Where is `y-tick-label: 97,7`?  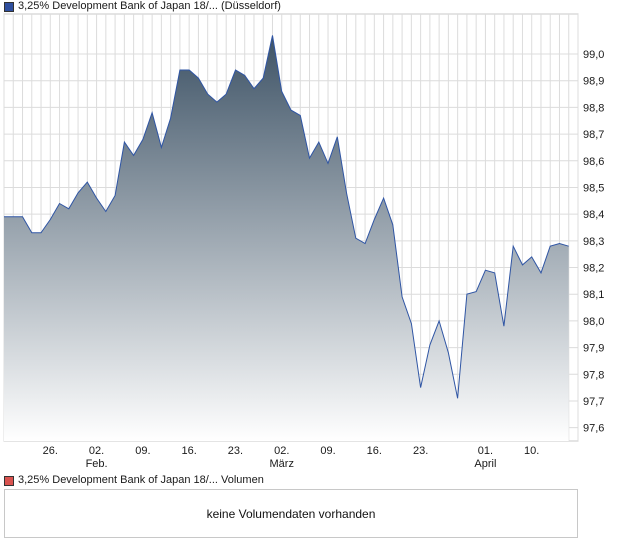
y-tick-label: 97,7 is located at coordinates (593, 402).